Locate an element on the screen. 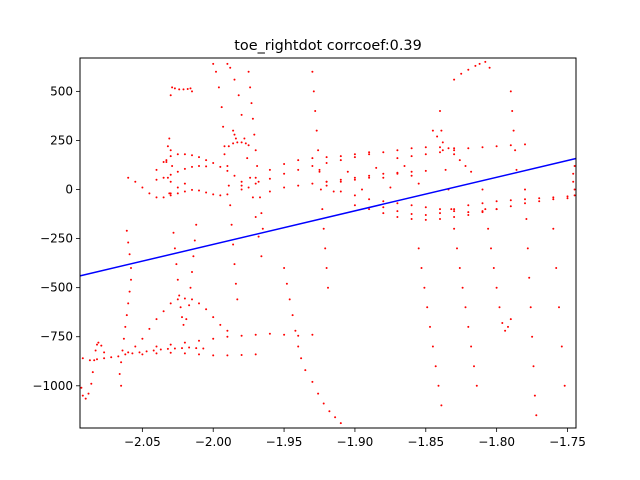 This screenshot has height=480, width=640. chart-title: toe_rightdot corrcoef:0.39 is located at coordinates (327, 46).